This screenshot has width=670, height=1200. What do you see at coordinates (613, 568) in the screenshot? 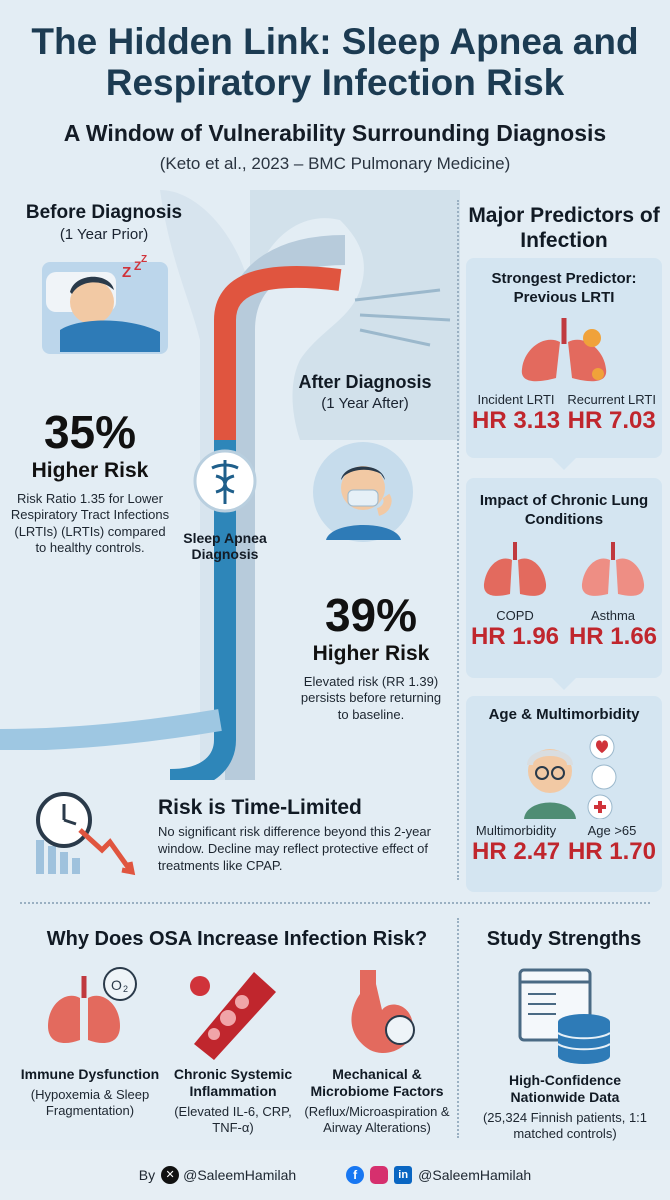
I see `asthma-lungs-icon` at bounding box center [613, 568].